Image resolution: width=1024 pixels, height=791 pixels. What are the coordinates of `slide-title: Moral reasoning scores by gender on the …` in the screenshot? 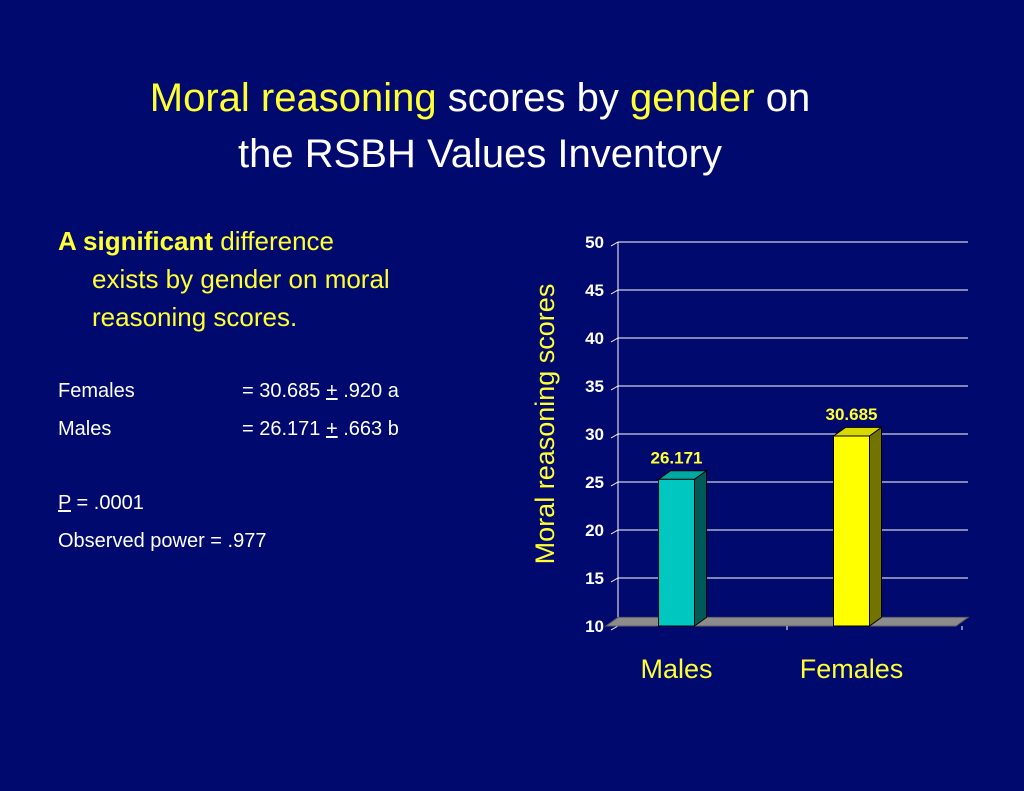 It's located at (480, 126).